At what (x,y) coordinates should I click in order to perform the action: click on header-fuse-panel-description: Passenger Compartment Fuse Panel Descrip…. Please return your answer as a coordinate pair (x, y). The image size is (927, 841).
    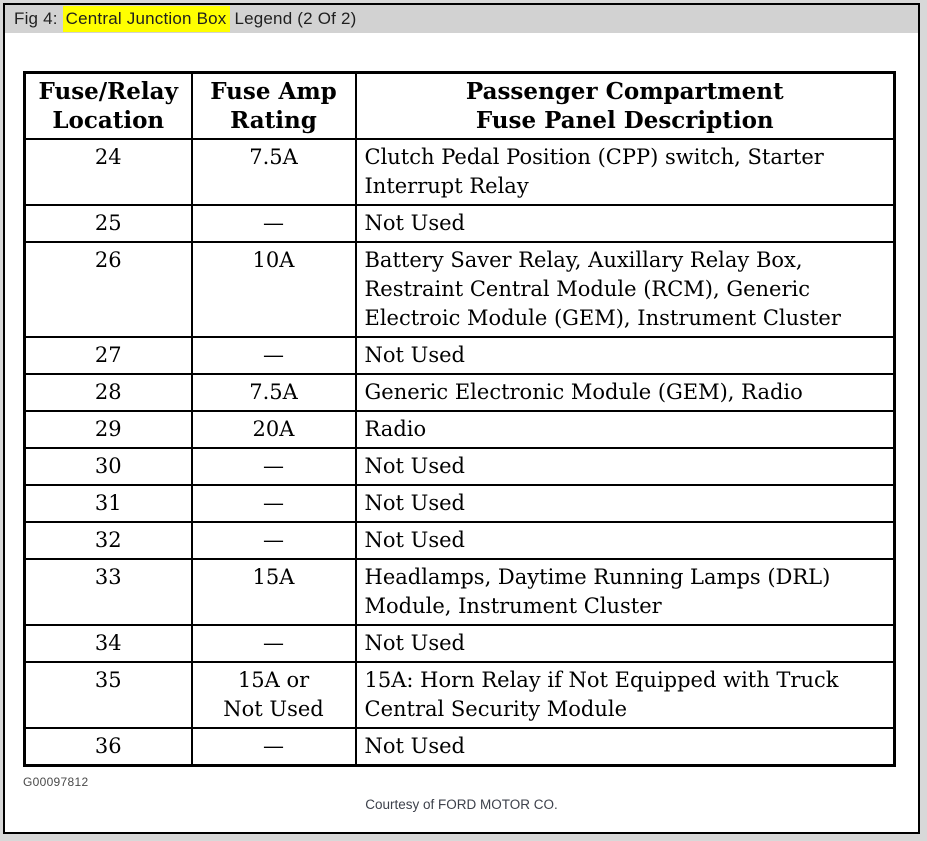
    Looking at the image, I should click on (625, 105).